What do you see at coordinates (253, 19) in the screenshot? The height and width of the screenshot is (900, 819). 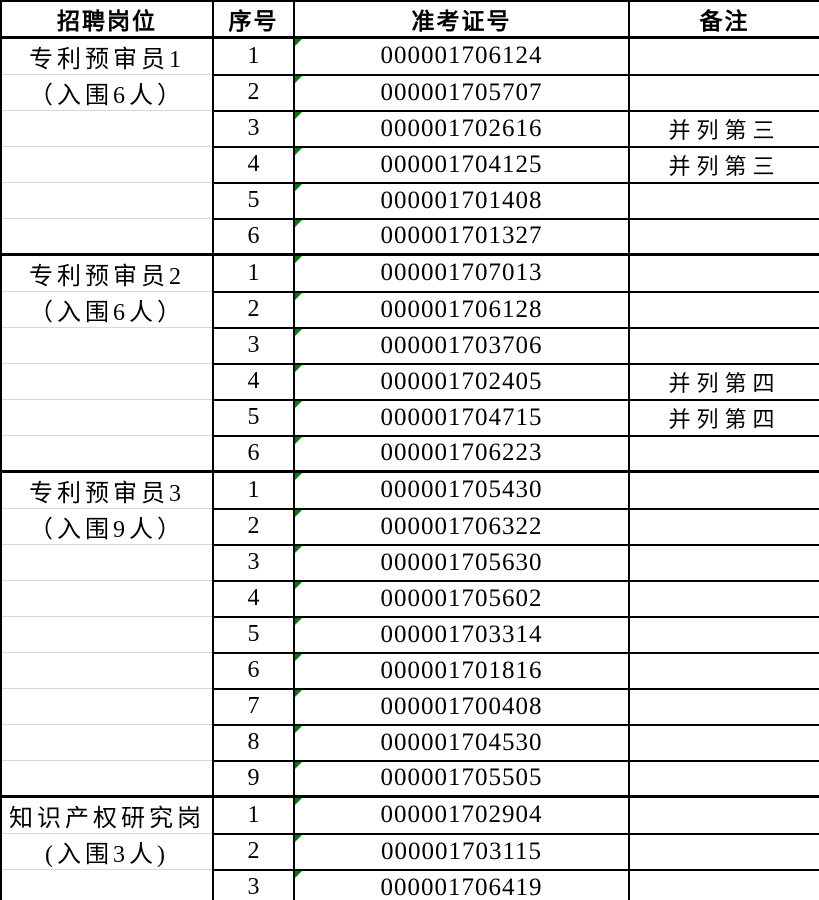 I see `header-serial: 序号` at bounding box center [253, 19].